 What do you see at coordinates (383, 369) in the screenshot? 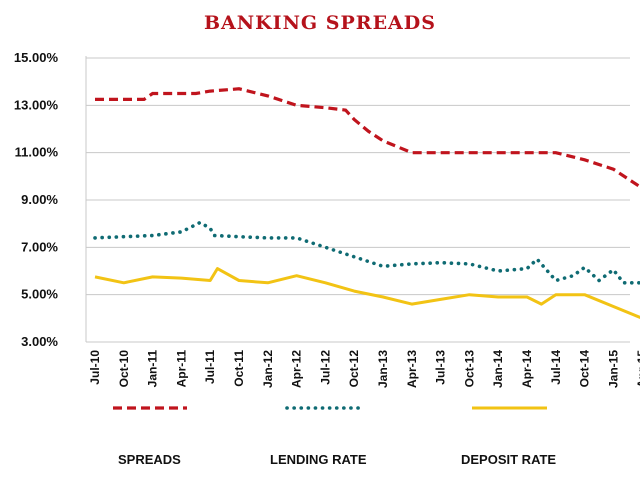
I see `x-tick-label: Jan-13` at bounding box center [383, 369].